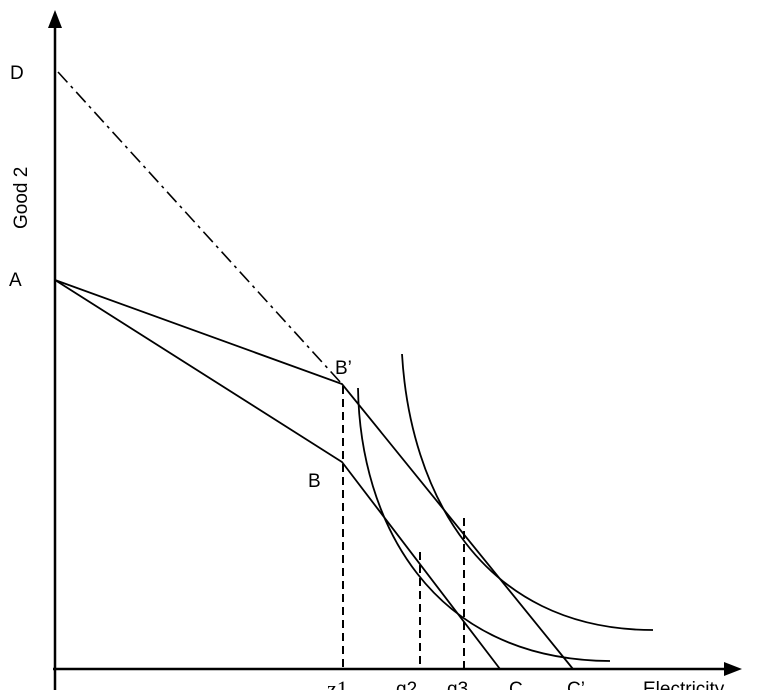 This screenshot has width=761, height=690. What do you see at coordinates (484, 524) in the screenshot?
I see `indifference-curve-lower` at bounding box center [484, 524].